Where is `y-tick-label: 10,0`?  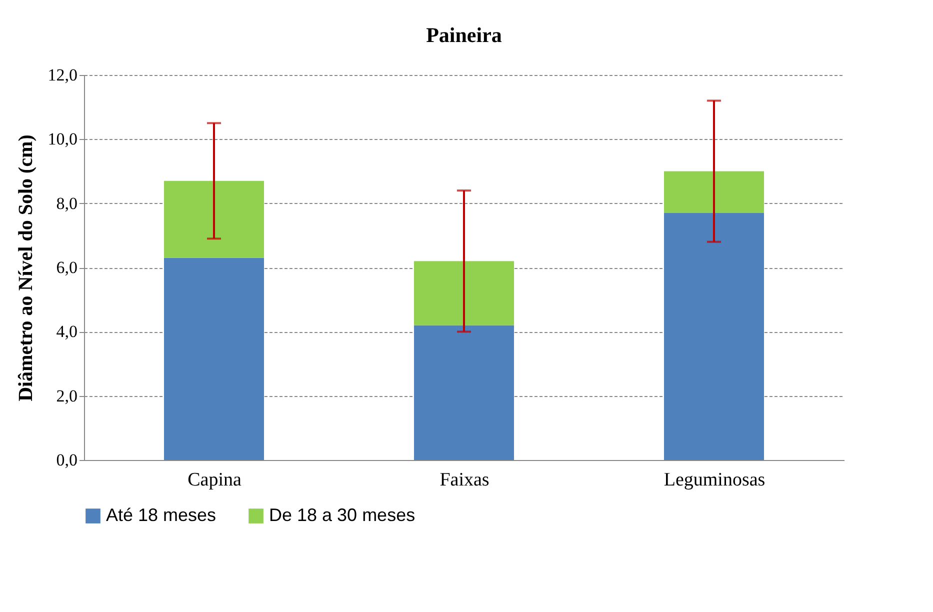
y-tick-label: 10,0 is located at coordinates (63, 139).